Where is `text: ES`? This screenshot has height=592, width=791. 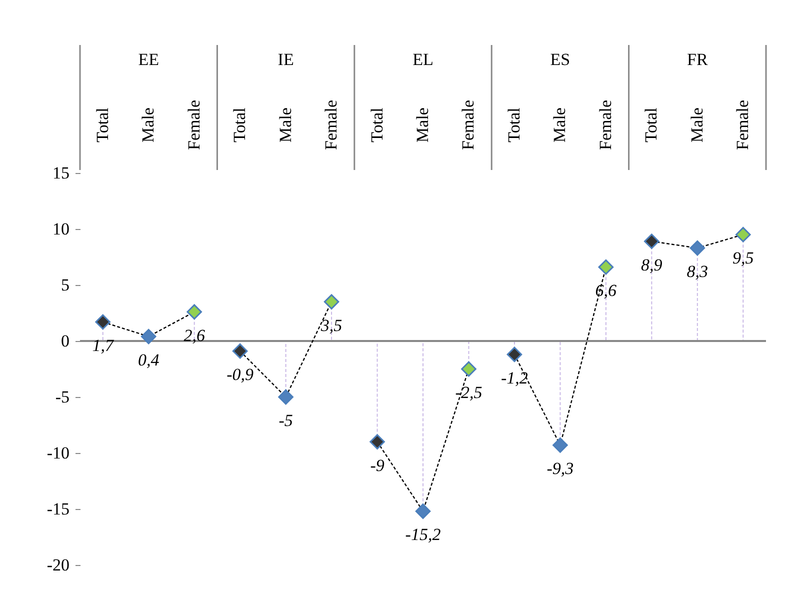 text: ES is located at coordinates (560, 59).